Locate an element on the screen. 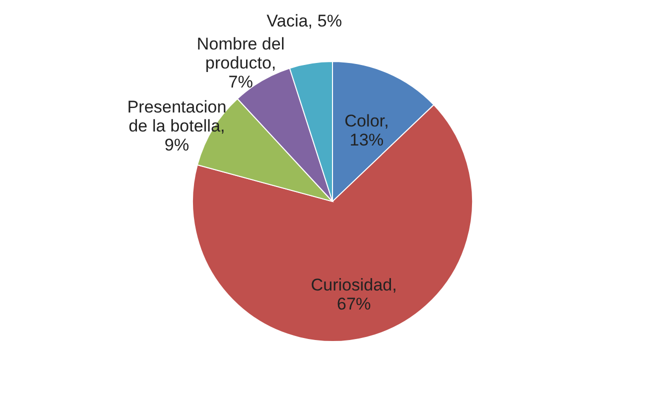 The width and height of the screenshot is (665, 403). slice-label: Curiosidad, 67% is located at coordinates (353, 295).